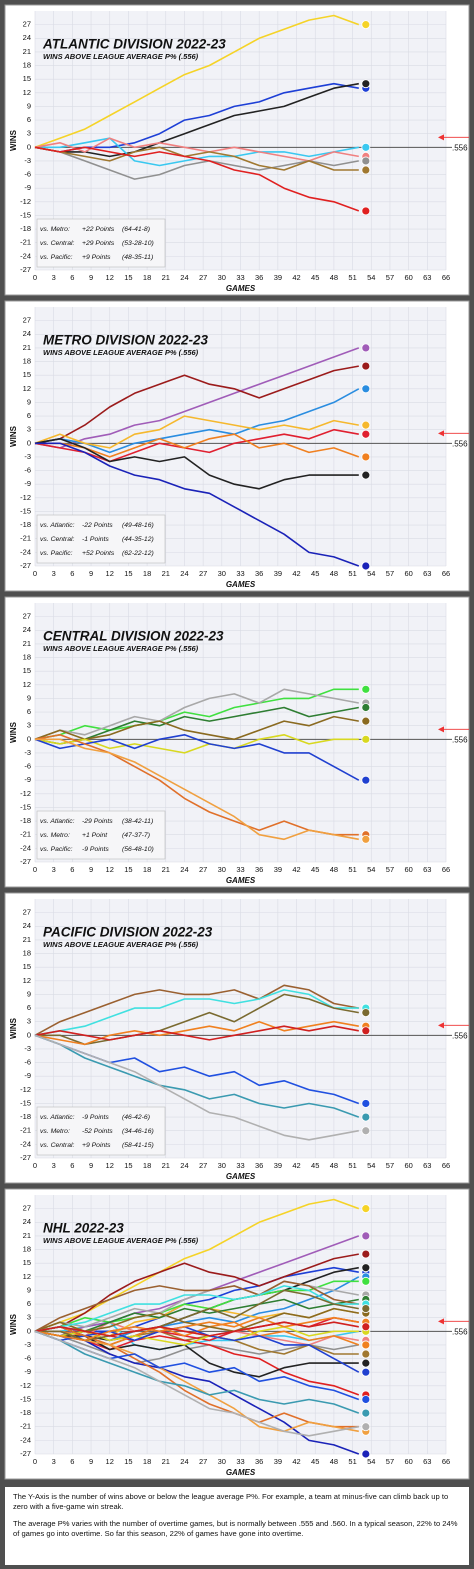  I want to click on x-tick-label: 48, so click(334, 1165).